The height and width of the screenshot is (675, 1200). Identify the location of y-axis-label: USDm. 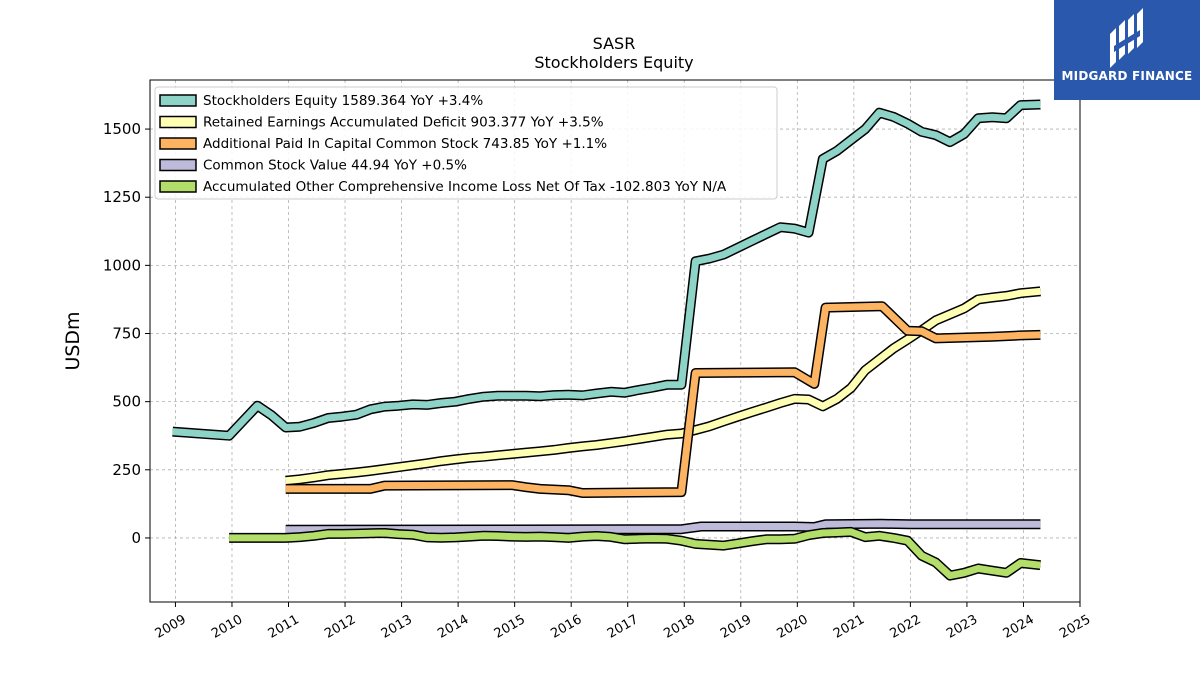
(73, 340).